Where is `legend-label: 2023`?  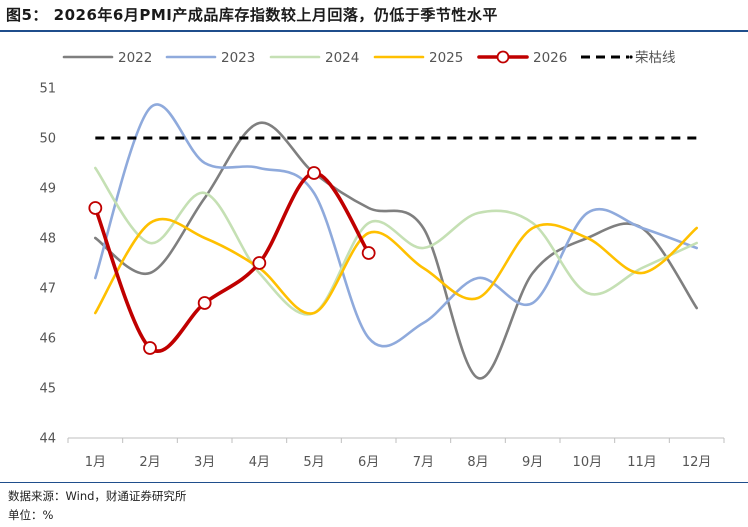
legend-label: 2023 is located at coordinates (238, 58).